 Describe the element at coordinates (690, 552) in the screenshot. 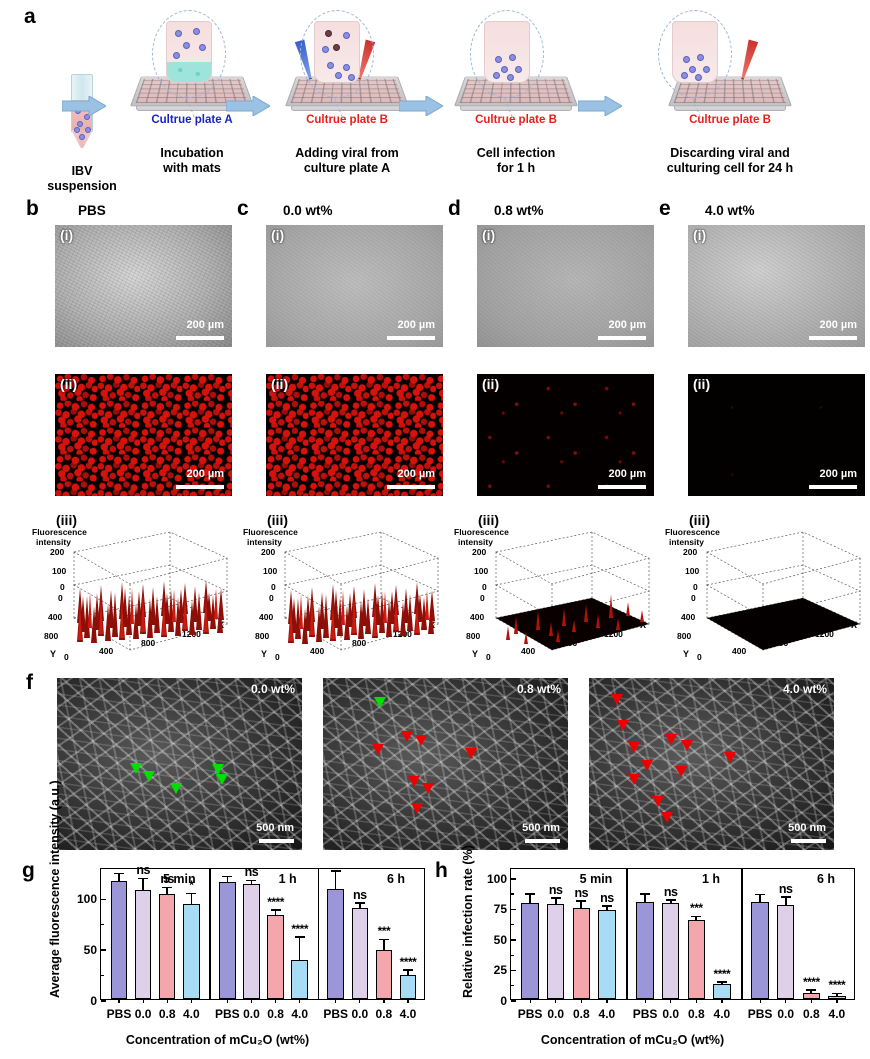

I see `ztick-200: 200` at that location.